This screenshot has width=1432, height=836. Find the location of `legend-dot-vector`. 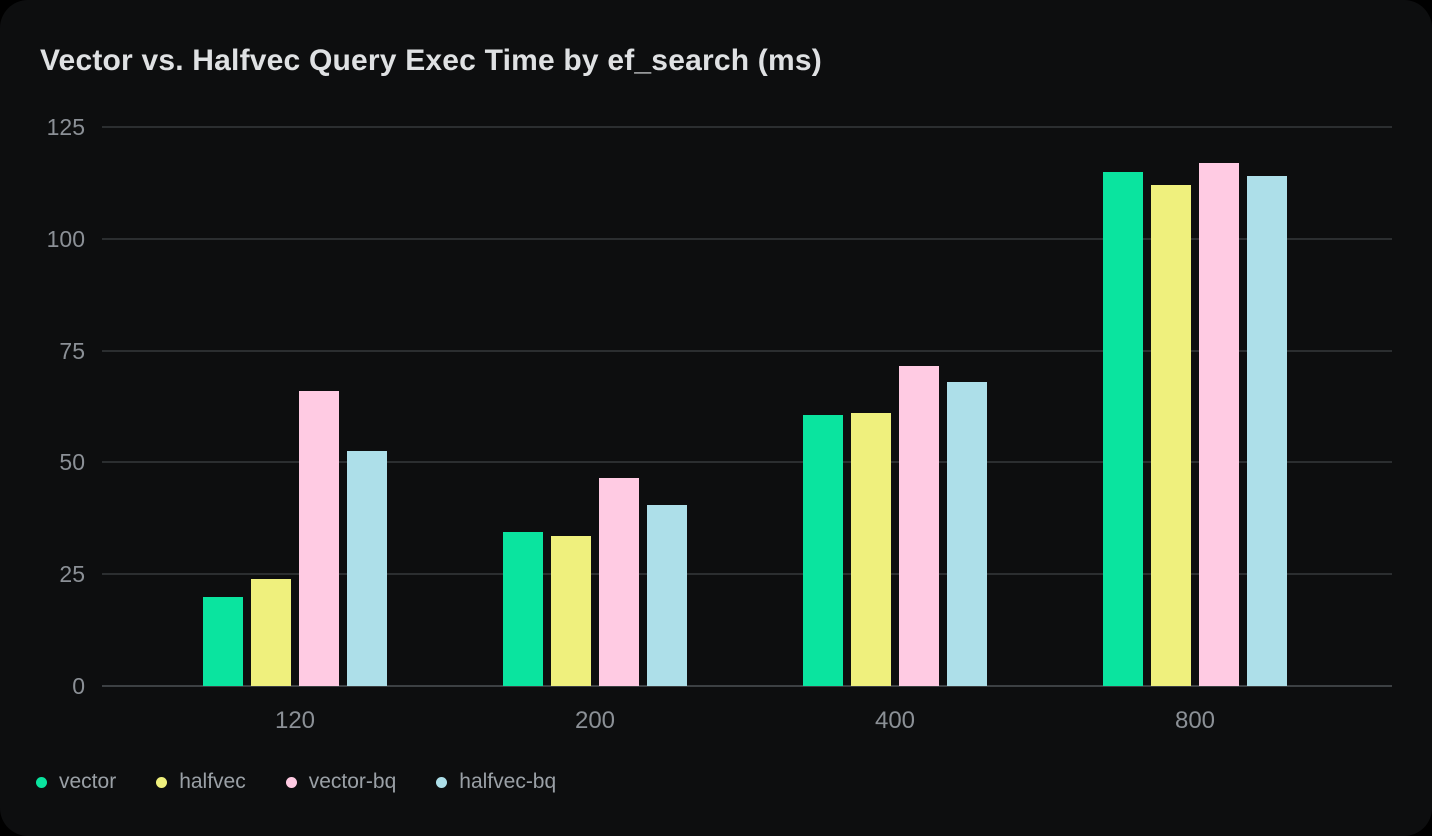

legend-dot-vector is located at coordinates (41, 782).